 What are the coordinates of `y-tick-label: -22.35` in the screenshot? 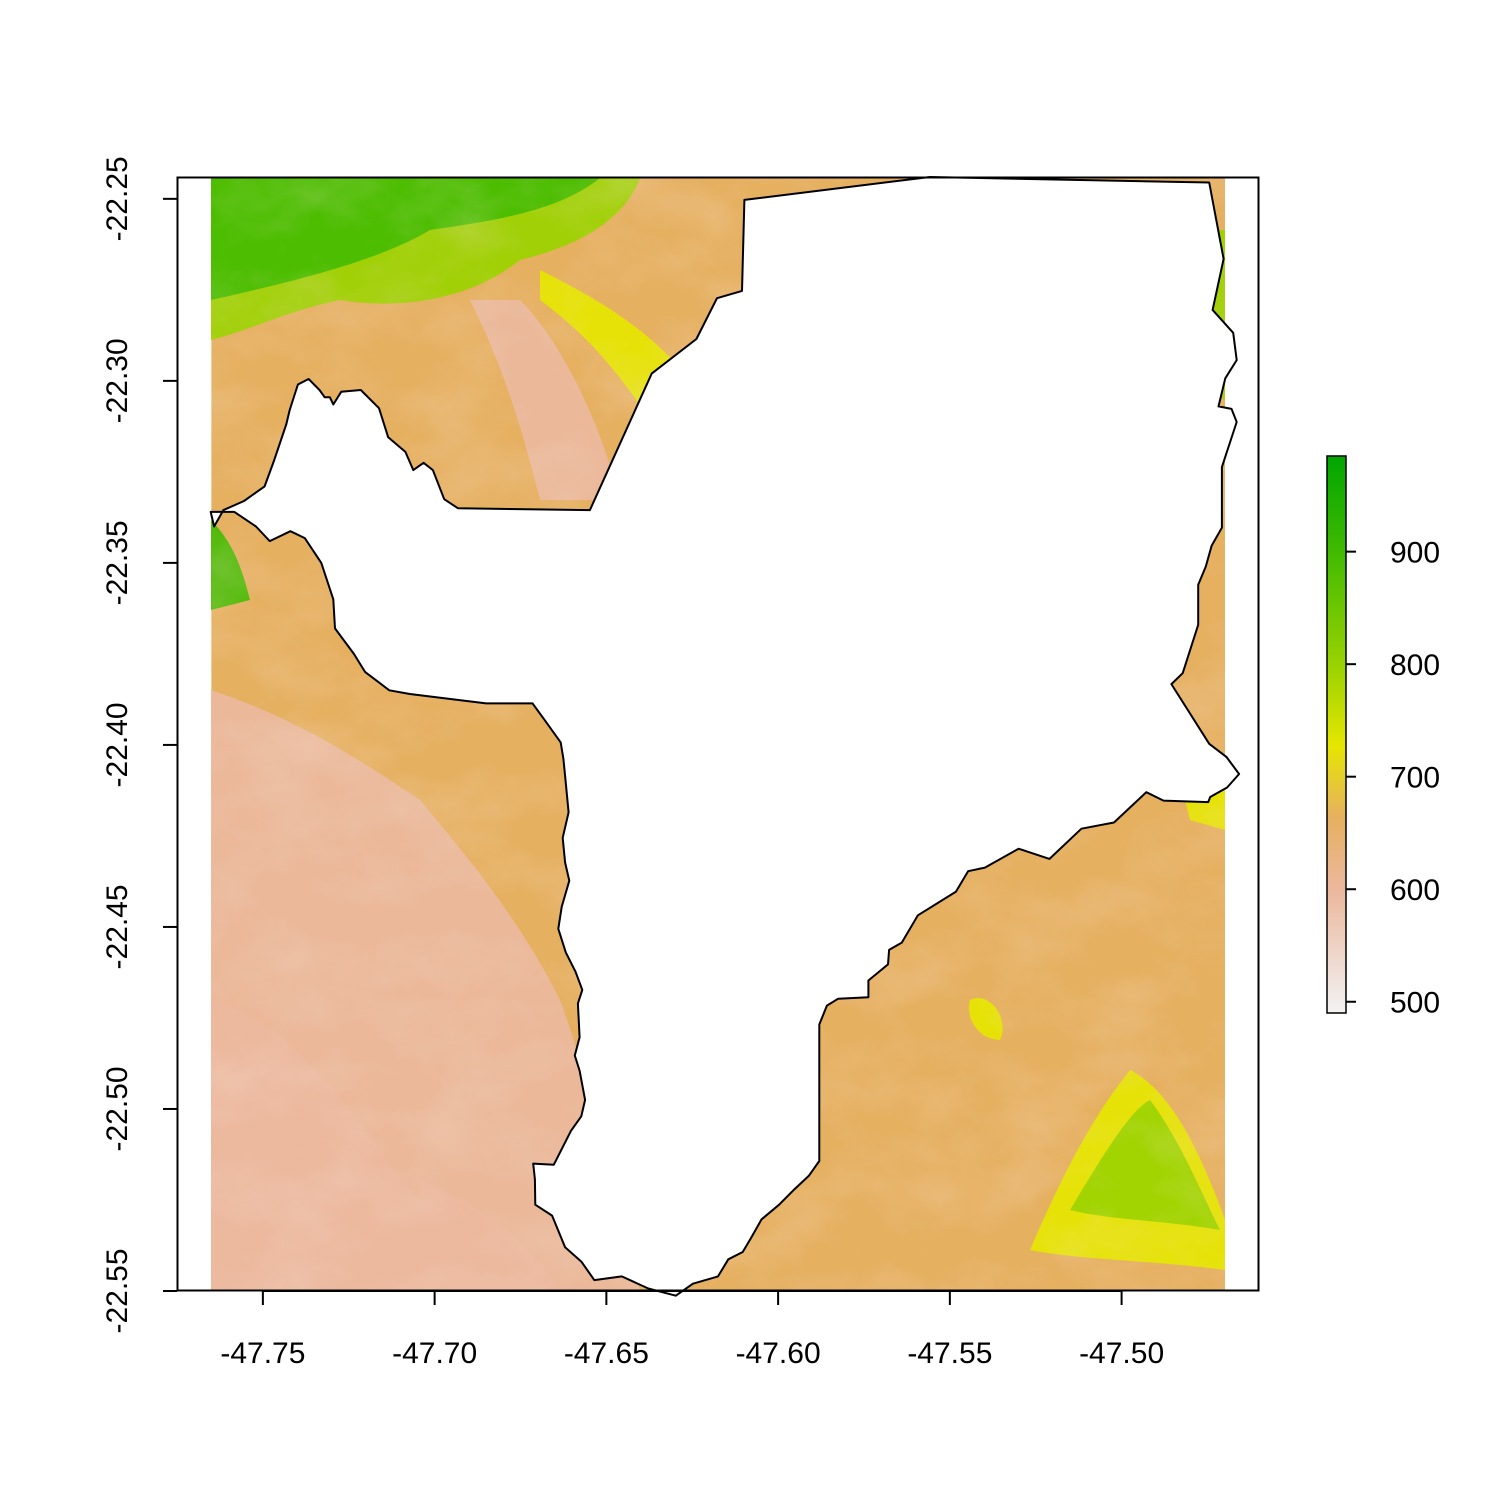 It's located at (117, 562).